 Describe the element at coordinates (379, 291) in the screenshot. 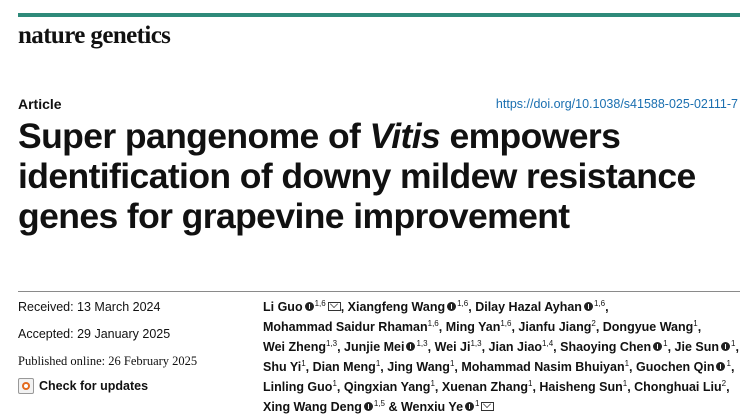

I see `header-divider` at that location.